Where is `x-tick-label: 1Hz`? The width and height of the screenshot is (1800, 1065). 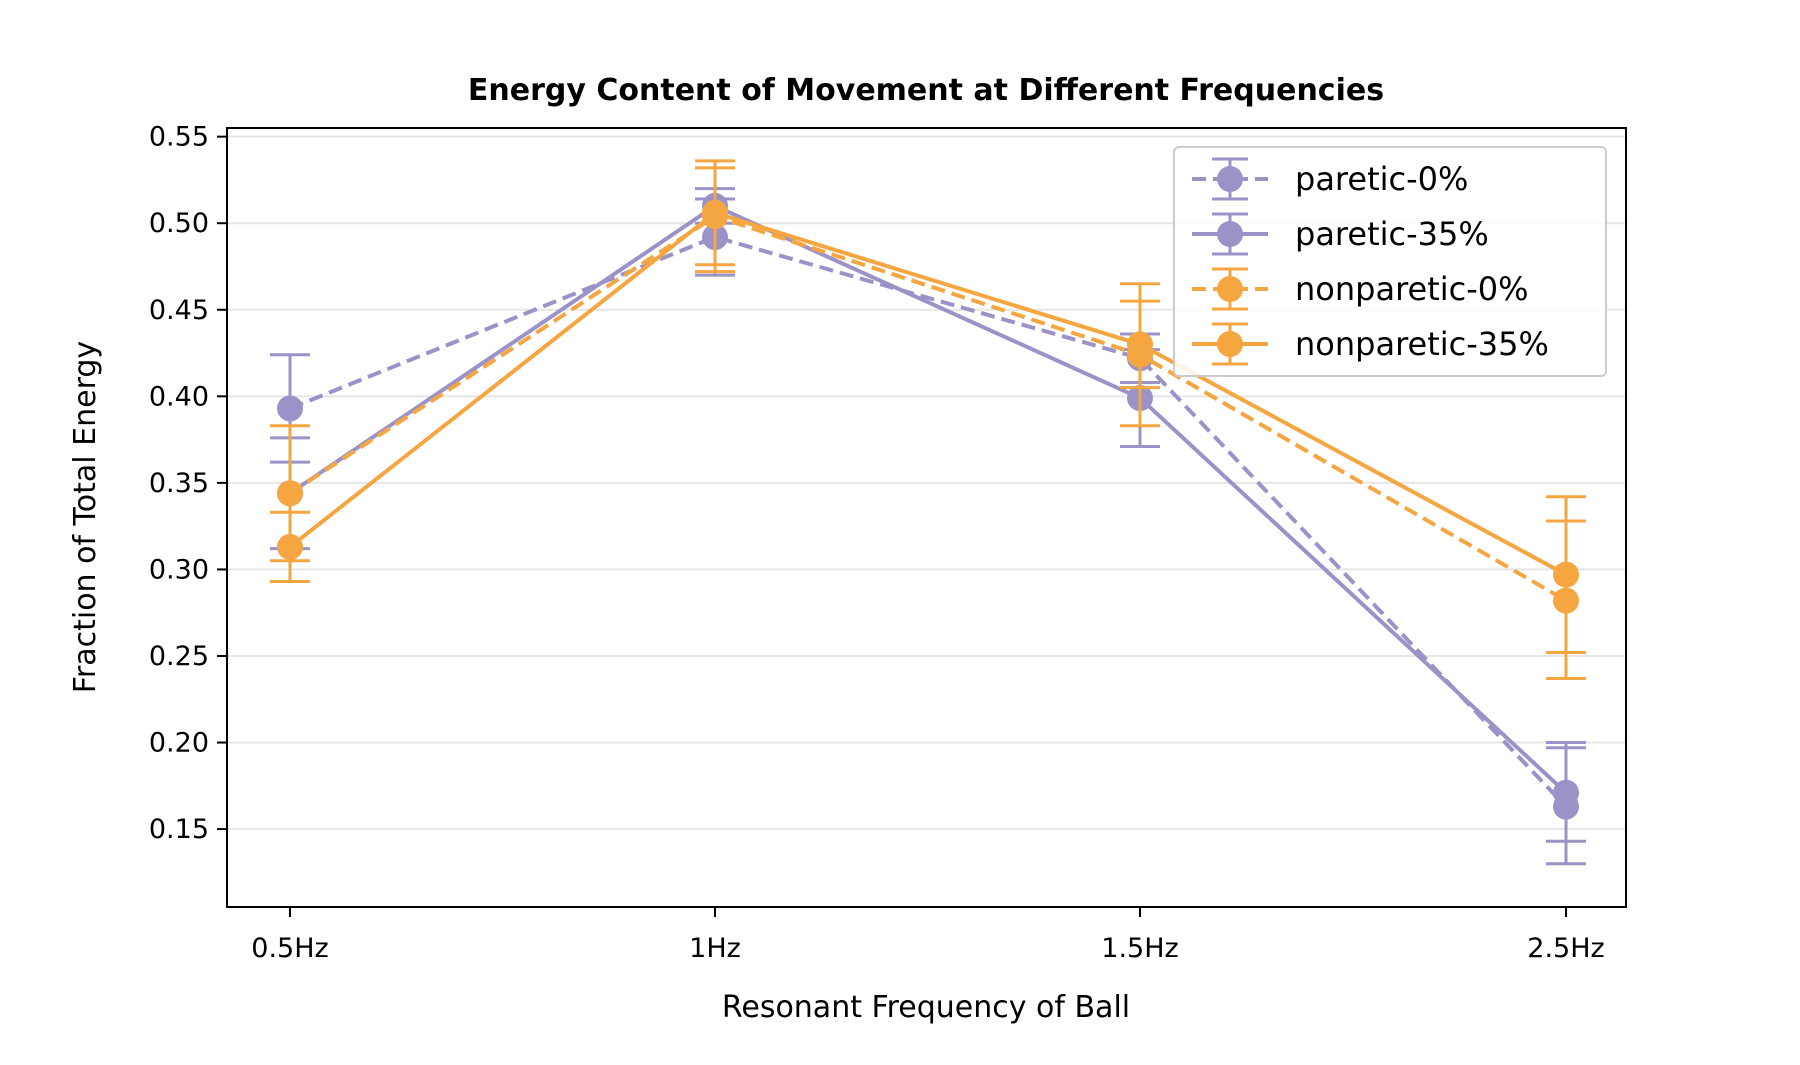 x-tick-label: 1Hz is located at coordinates (715, 948).